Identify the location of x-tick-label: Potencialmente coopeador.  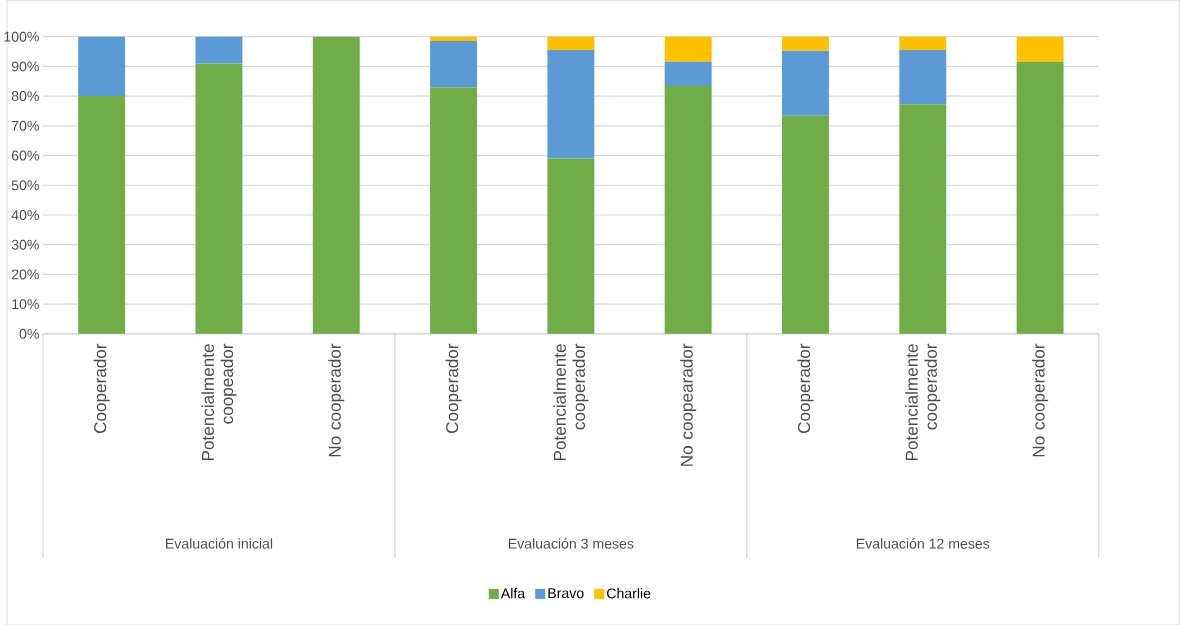
(219, 401).